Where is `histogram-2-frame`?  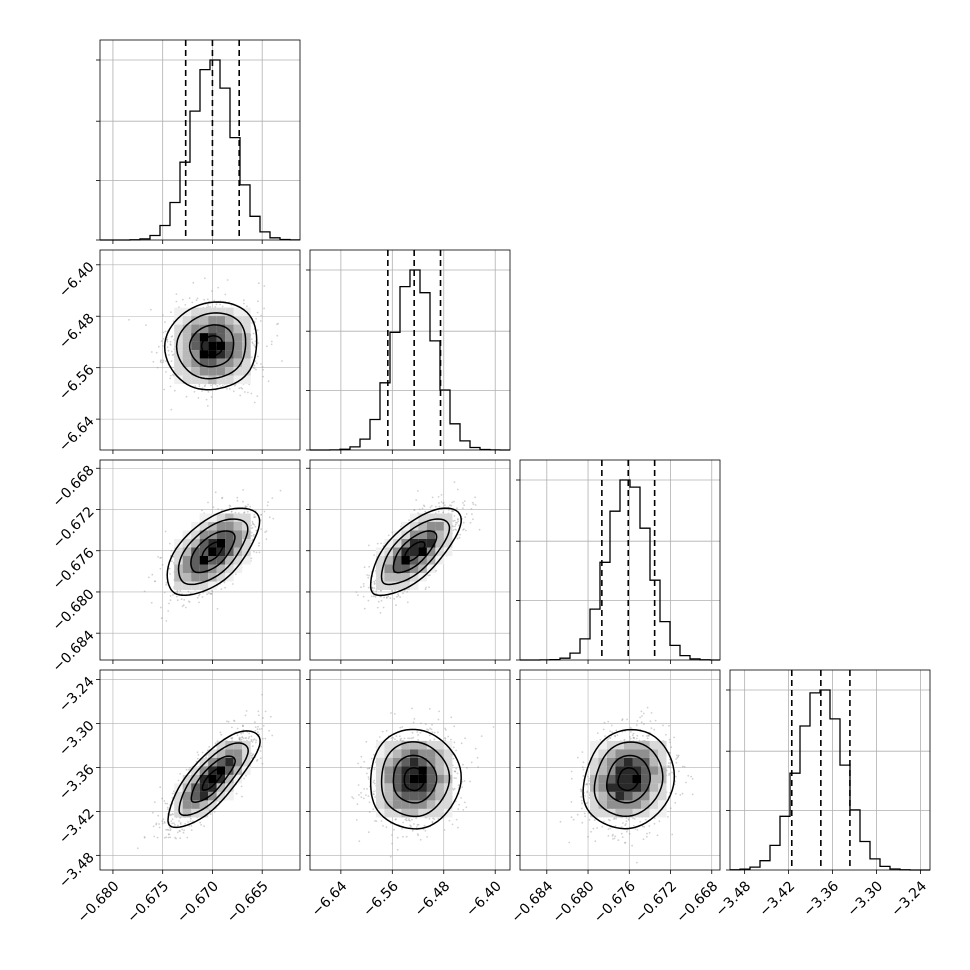
histogram-2-frame is located at coordinates (620, 560).